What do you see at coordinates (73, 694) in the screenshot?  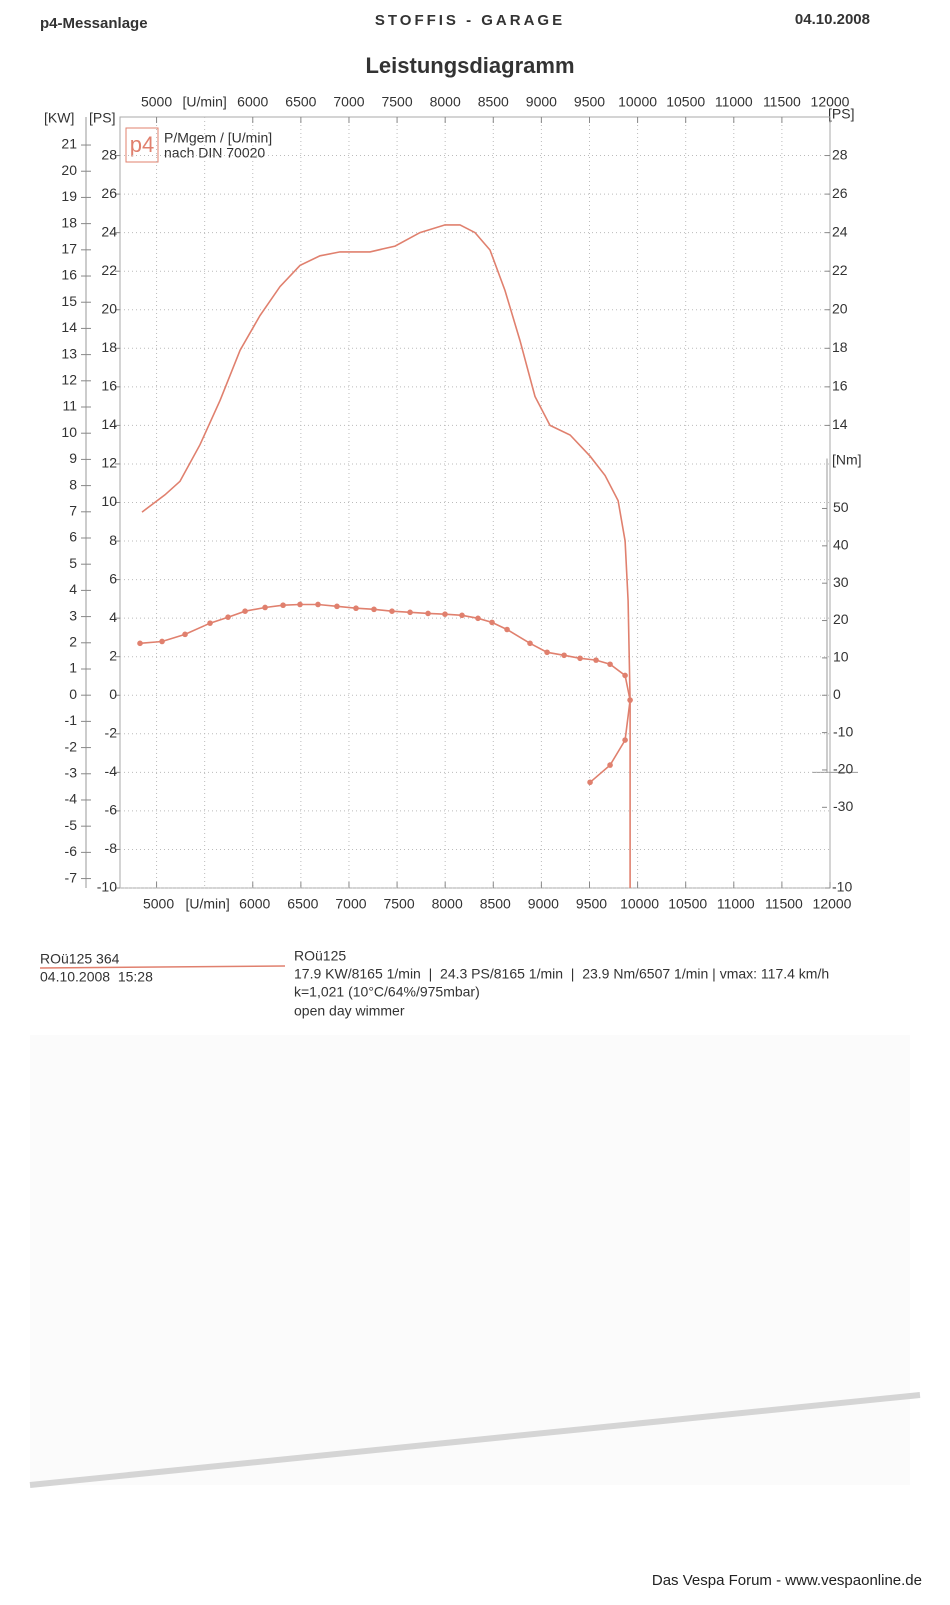 I see `kw-tick-label: 0` at bounding box center [73, 694].